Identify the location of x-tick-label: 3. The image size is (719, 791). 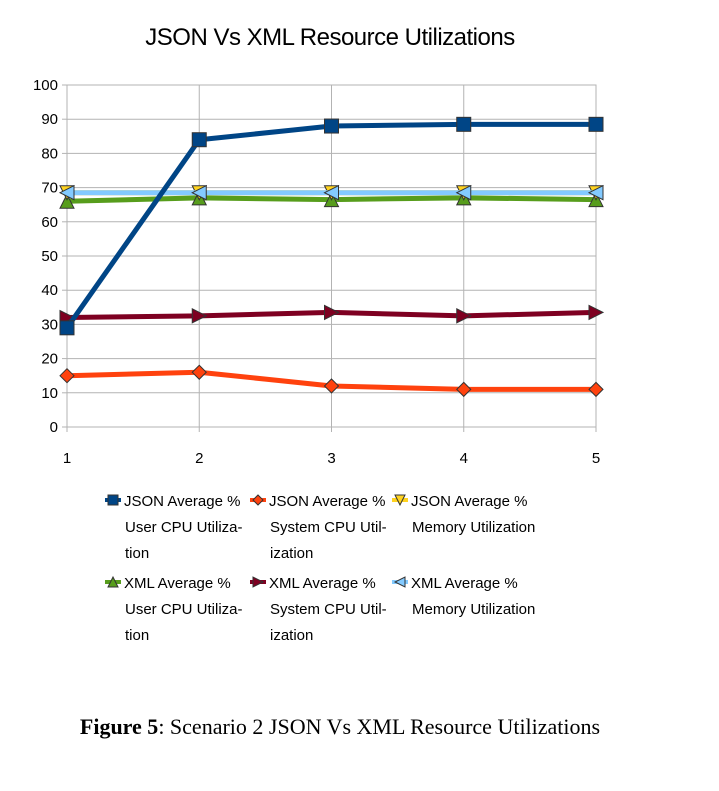
(331, 458).